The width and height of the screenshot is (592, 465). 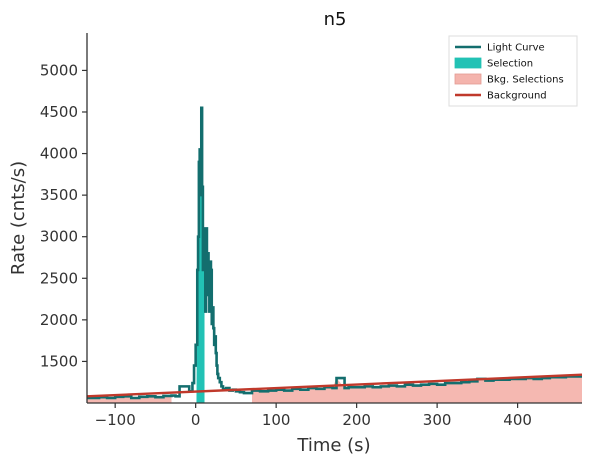 I want to click on chart-title: n5, so click(x=335, y=19).